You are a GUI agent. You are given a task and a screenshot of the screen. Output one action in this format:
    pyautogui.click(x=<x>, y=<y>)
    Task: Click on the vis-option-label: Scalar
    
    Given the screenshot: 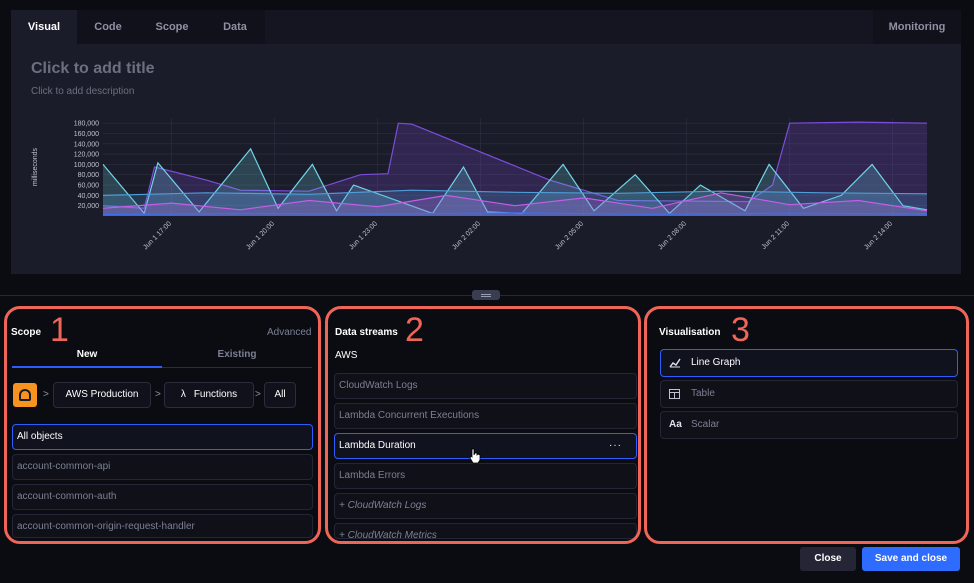 What is the action you would take?
    pyautogui.click(x=705, y=424)
    